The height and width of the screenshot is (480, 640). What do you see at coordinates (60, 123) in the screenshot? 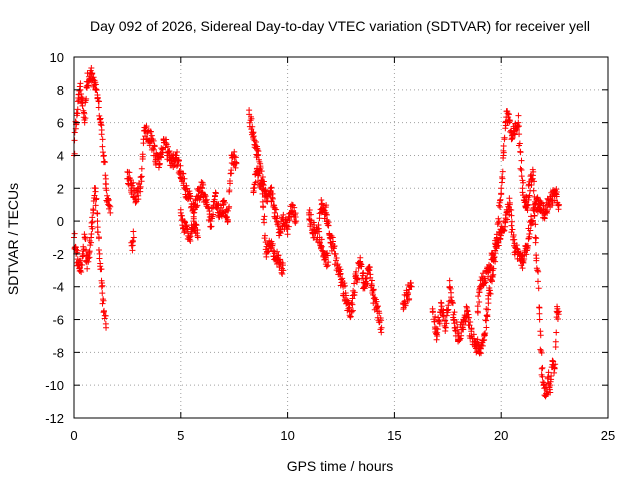
I see `y-tick-label: 6` at bounding box center [60, 123].